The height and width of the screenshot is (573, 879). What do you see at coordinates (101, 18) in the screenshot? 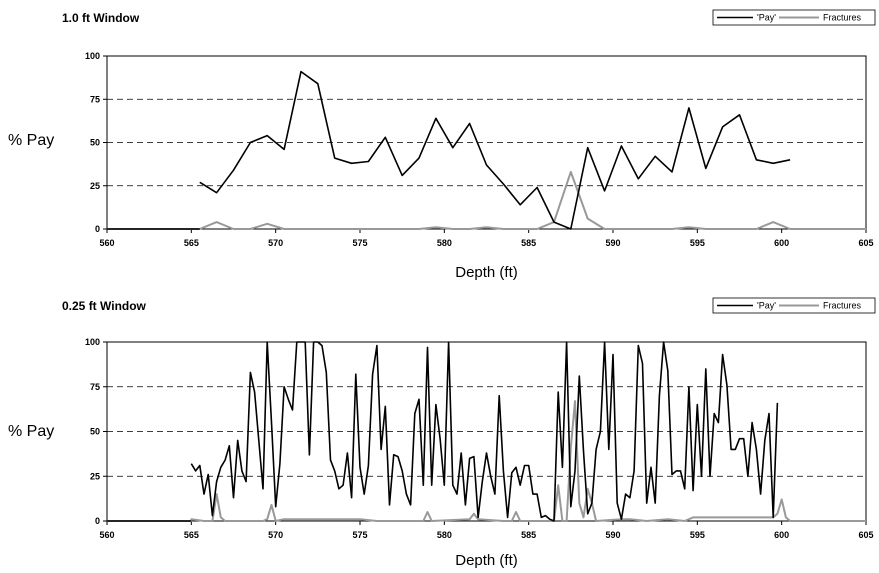
I see `chart-title: 1.0 ft Window` at bounding box center [101, 18].